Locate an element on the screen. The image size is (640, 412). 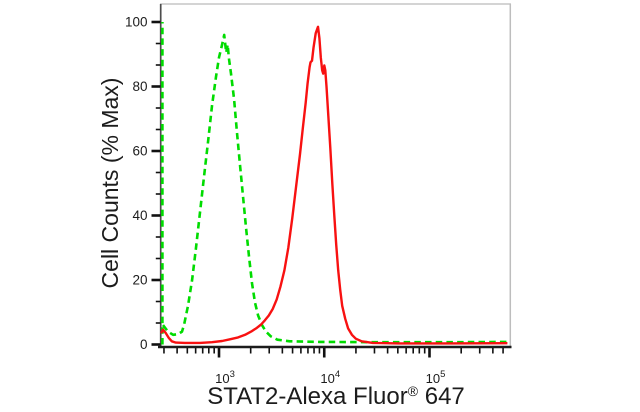
x-tick-label: 10⁵ is located at coordinates (436, 377).